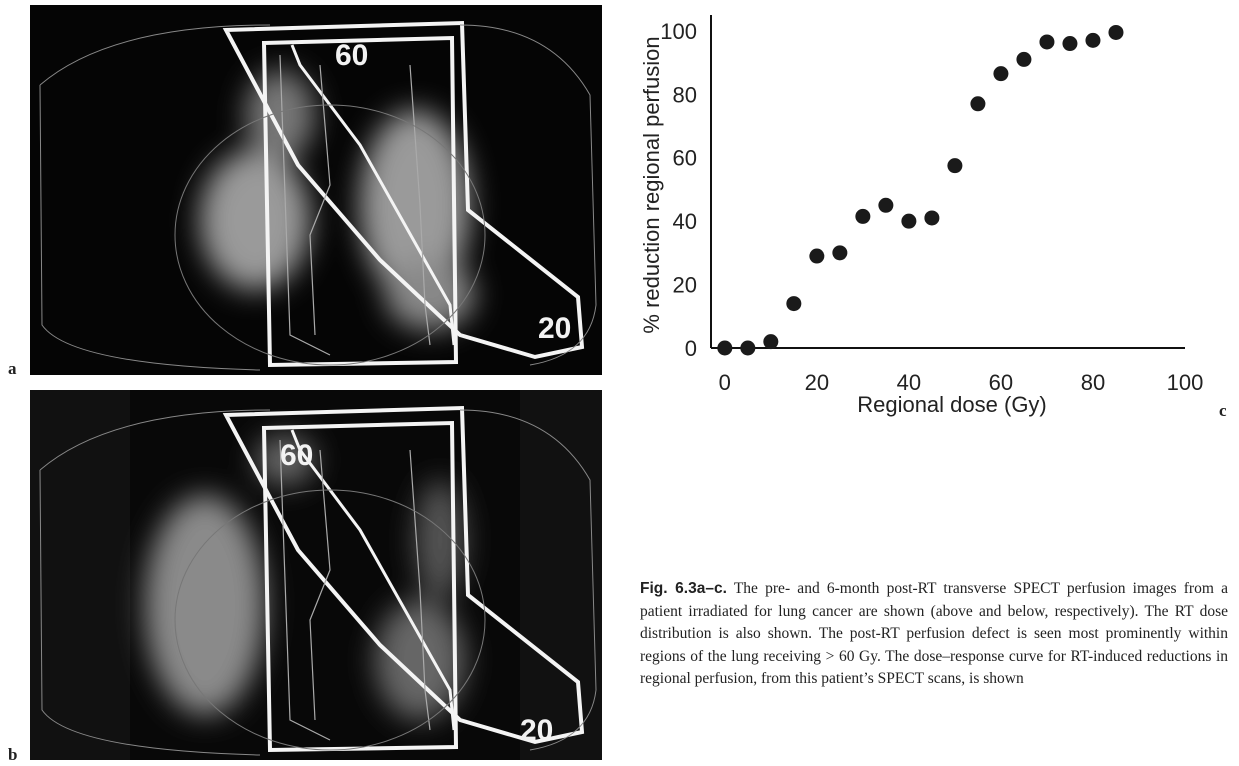 Image resolution: width=1239 pixels, height=766 pixels. What do you see at coordinates (1223, 410) in the screenshot?
I see `panel-label: c` at bounding box center [1223, 410].